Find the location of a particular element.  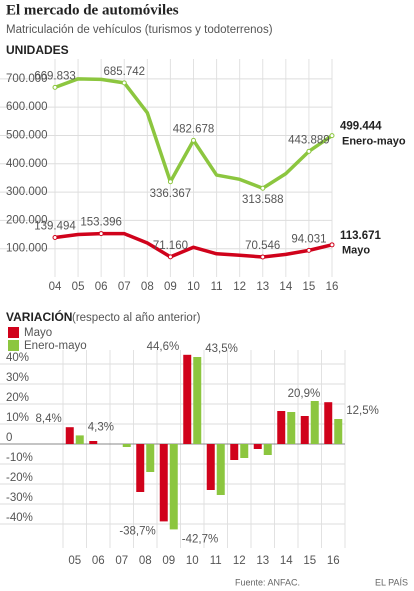

y-tick-label: -10% is located at coordinates (19, 458).